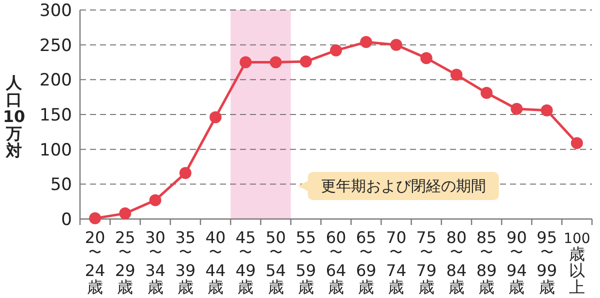 The image size is (600, 298). I want to click on y-tick-label: 150, so click(56, 116).